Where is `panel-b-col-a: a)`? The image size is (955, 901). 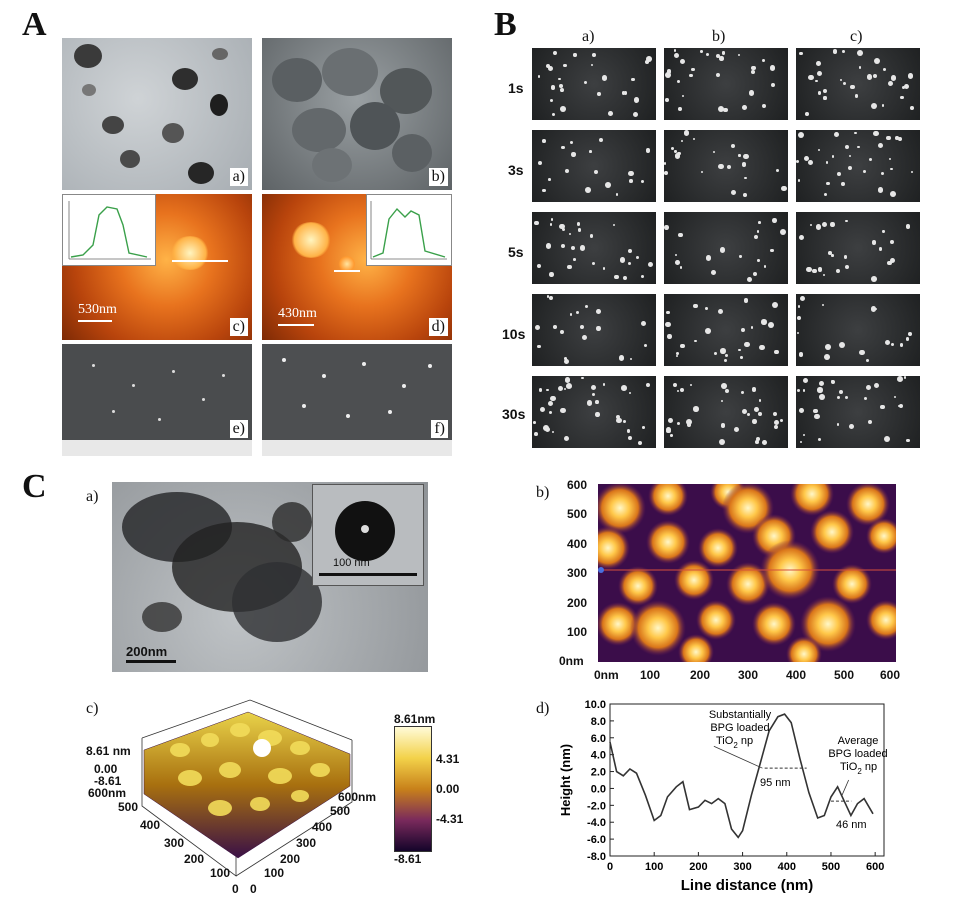 panel-b-col-a: a) is located at coordinates (588, 36).